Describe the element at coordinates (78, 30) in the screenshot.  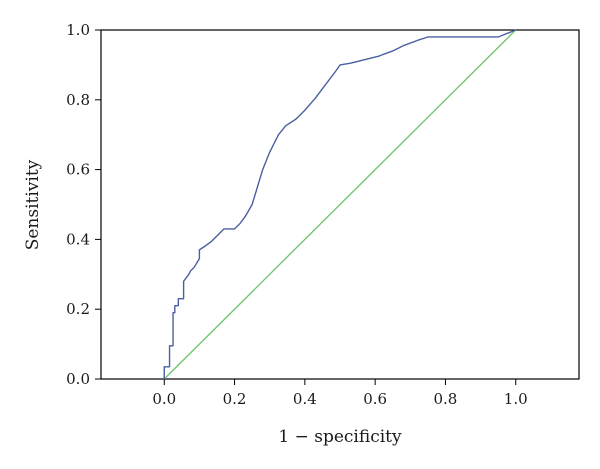
I see `y-tick-label: 1.0` at that location.